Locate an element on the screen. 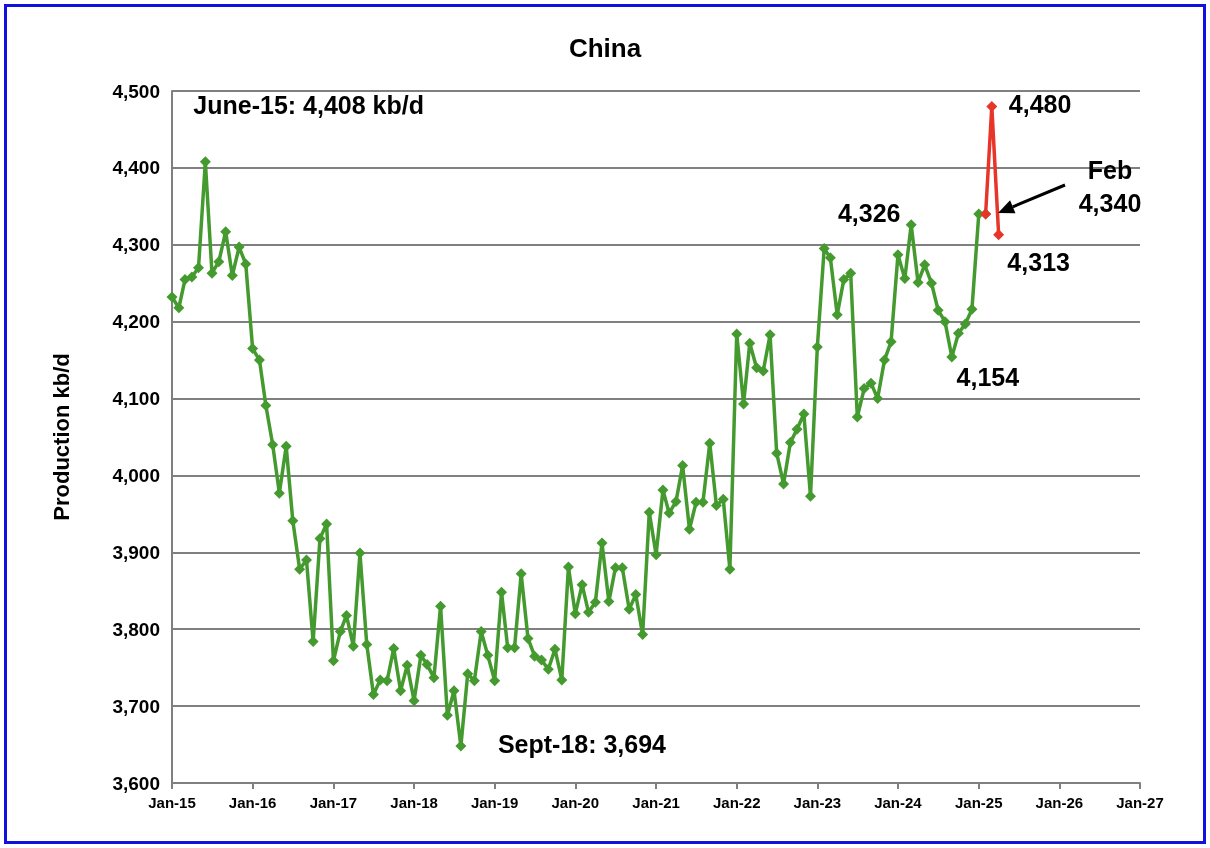 This screenshot has width=1210, height=848. x-tick-label: Jan-20 is located at coordinates (575, 802).